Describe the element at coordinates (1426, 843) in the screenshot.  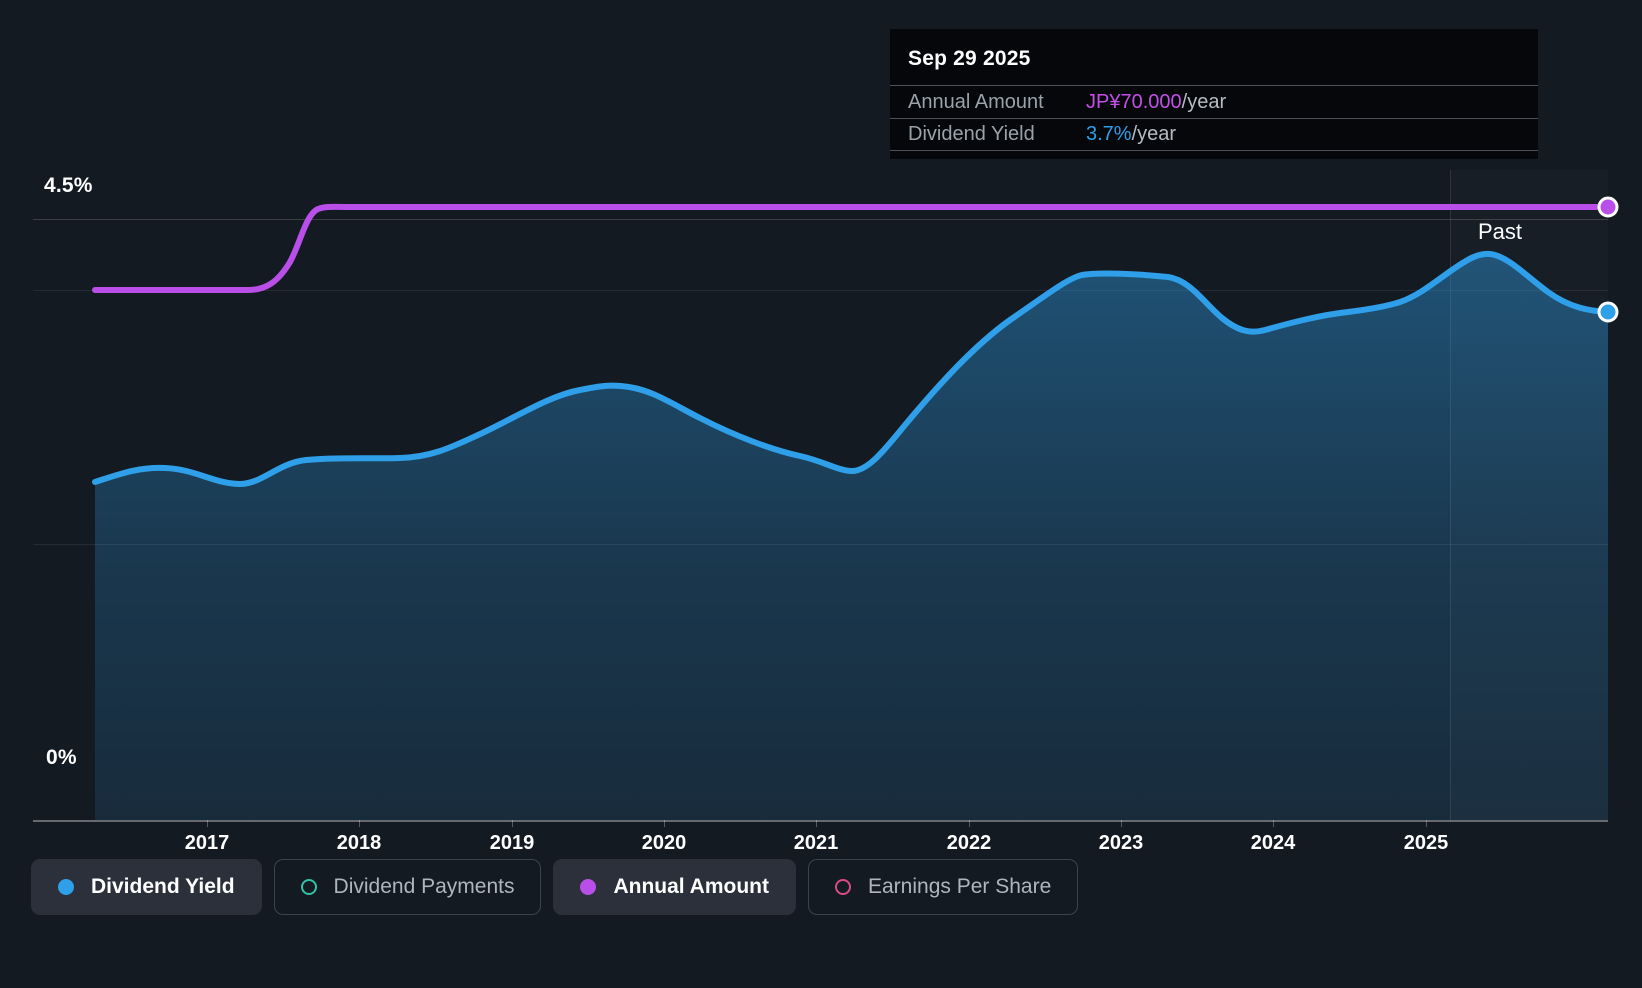
I see `x-axis-label-2025: 2025` at that location.